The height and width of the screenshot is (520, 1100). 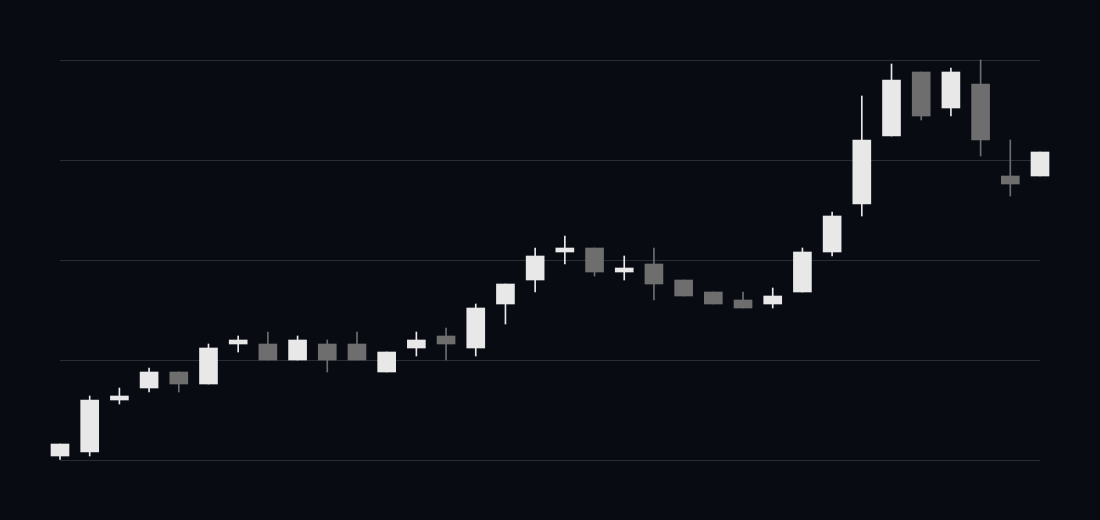 What do you see at coordinates (1010, 168) in the screenshot?
I see `candlestick` at bounding box center [1010, 168].